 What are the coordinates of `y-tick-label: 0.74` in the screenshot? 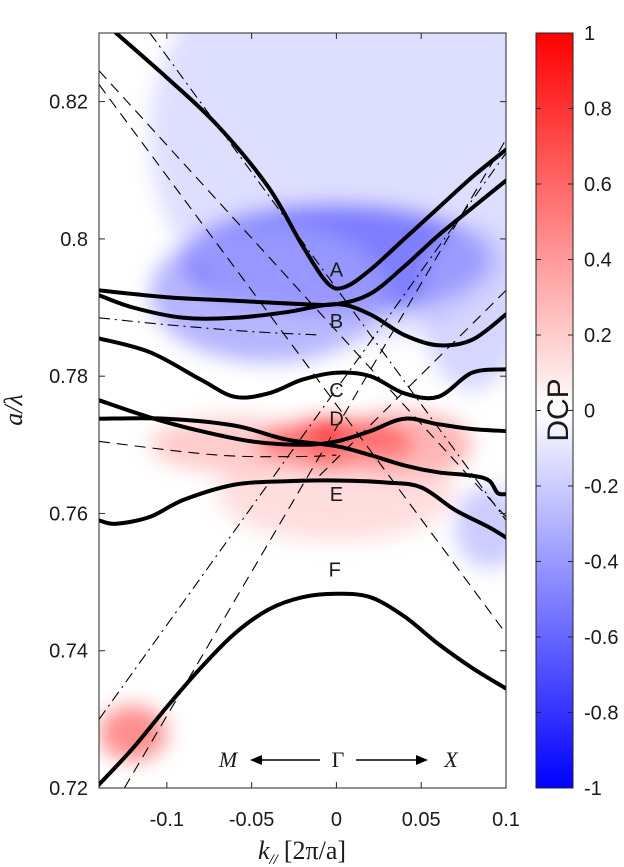 It's located at (68, 652).